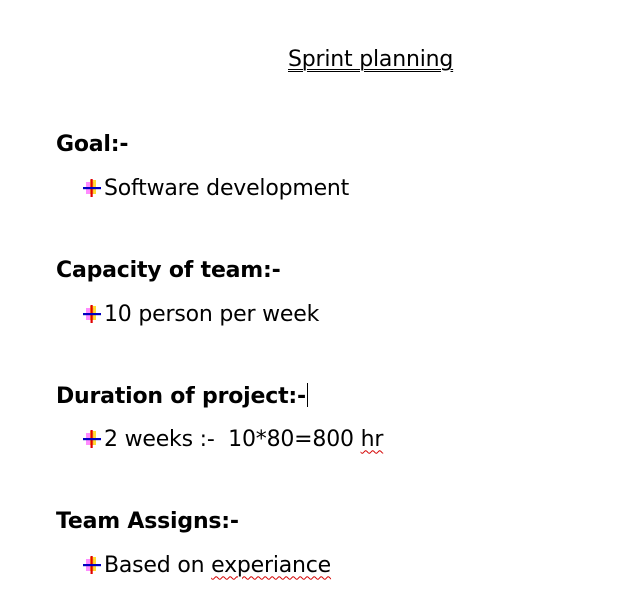 Image resolution: width=617 pixels, height=613 pixels. I want to click on spelling-flagged-word: hr, so click(372, 439).